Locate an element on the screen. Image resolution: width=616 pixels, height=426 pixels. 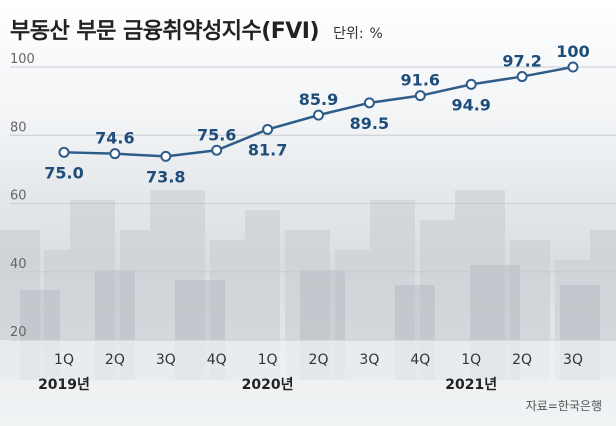
data-label: 100 is located at coordinates (572, 51).